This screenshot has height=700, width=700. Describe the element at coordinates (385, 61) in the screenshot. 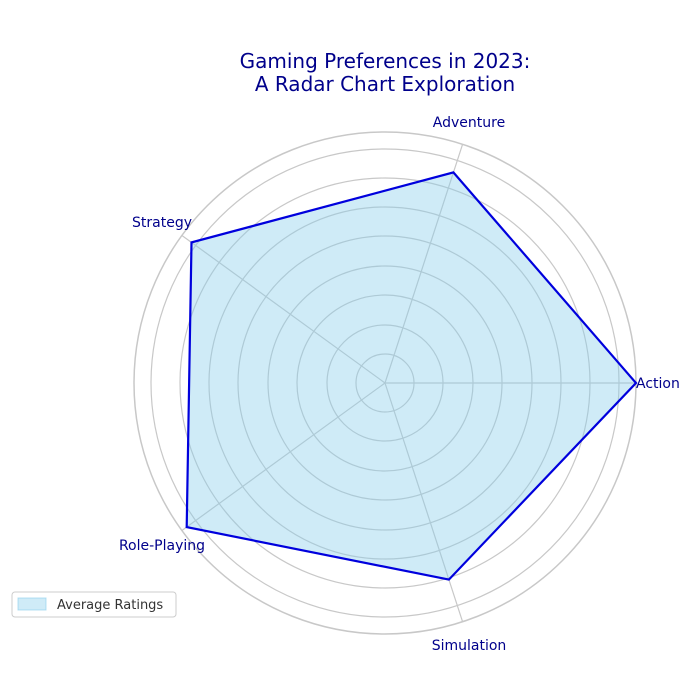

I see `chart-title-line-1: Gaming Preferences in 2023:` at that location.